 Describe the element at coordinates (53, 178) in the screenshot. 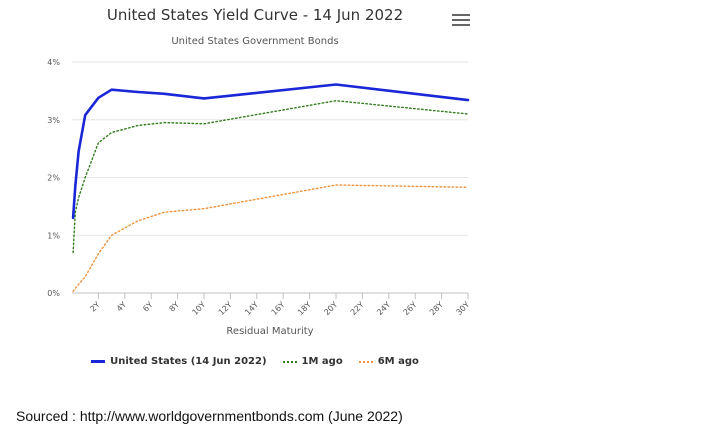

I see `y-tick-label: 2%` at that location.